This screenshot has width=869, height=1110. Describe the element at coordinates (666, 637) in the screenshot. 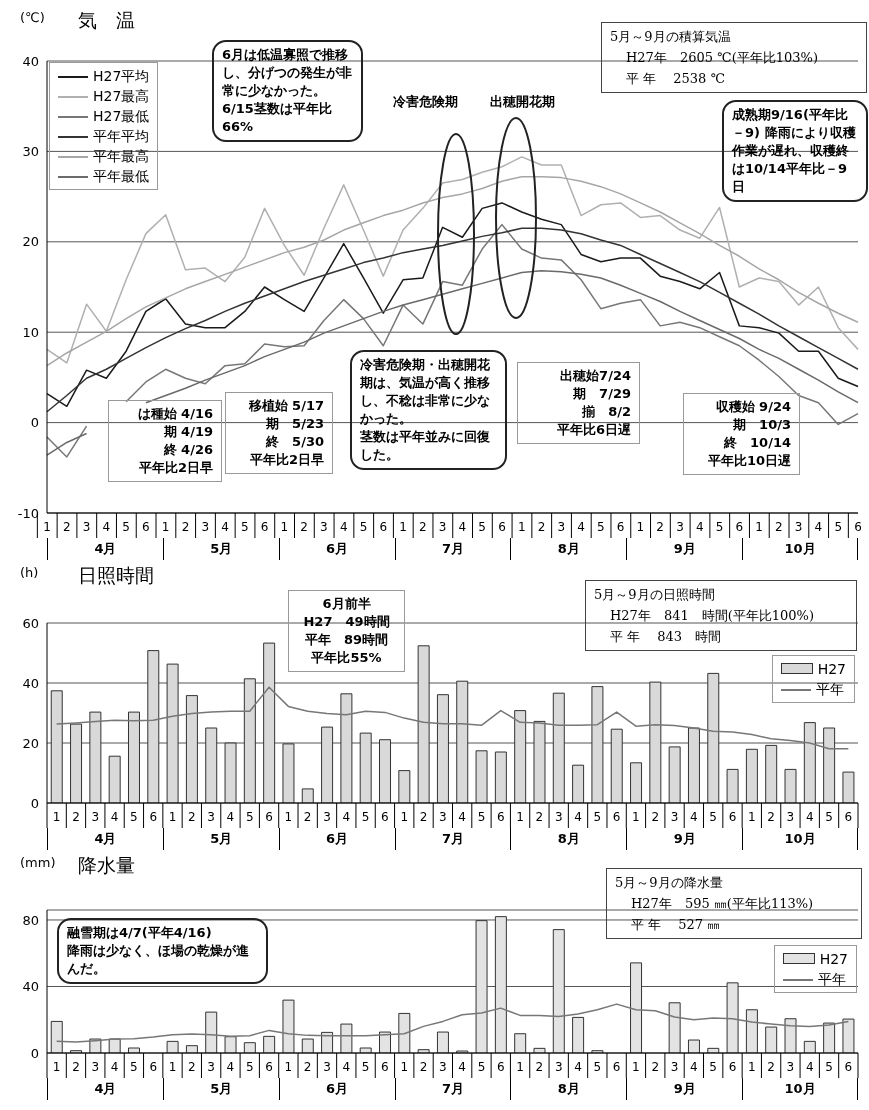

I see `annotation: 平 年 843 時間` at that location.